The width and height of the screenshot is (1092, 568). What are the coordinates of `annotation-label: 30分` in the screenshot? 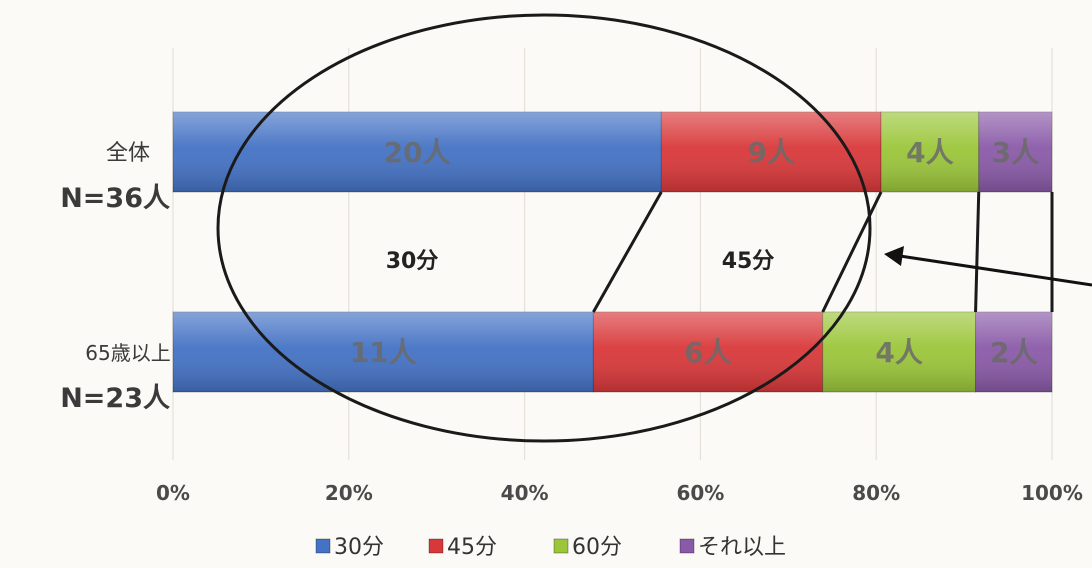 It's located at (412, 261).